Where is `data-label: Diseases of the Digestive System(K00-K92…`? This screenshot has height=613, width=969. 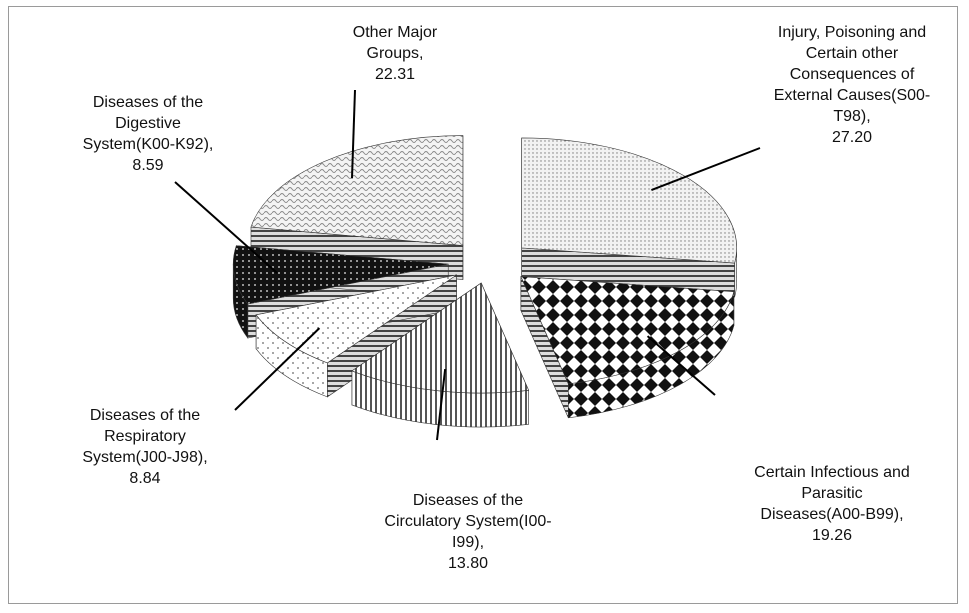 data-label: Diseases of the Digestive System(K00-K92… is located at coordinates (148, 134).